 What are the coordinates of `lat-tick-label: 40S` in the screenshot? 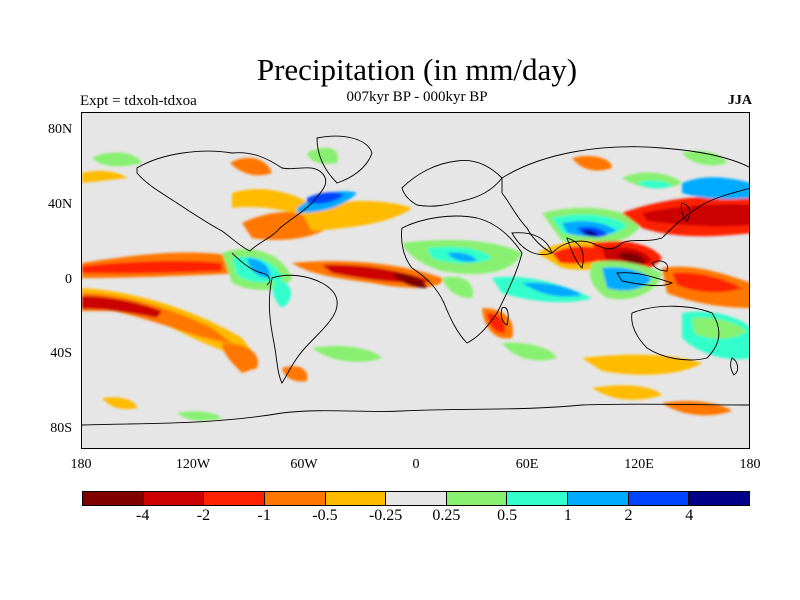 It's located at (61, 353).